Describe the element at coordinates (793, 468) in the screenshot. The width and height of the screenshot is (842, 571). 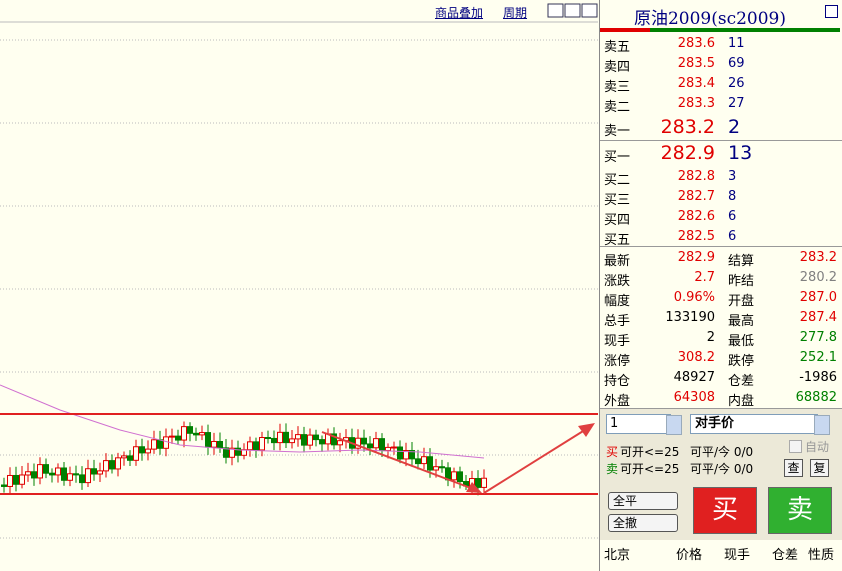
I see `query-button: 查` at that location.